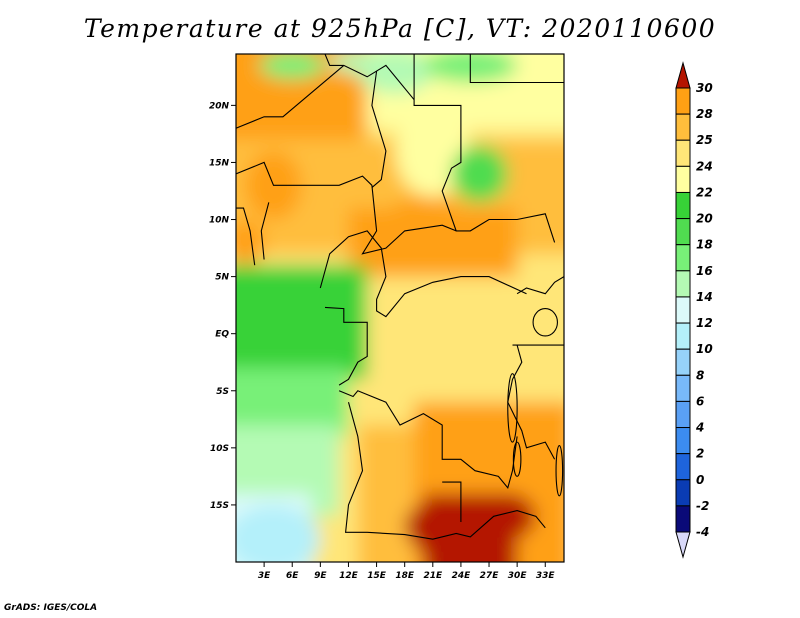  I want to click on x-tick-label: 24E, so click(462, 576).